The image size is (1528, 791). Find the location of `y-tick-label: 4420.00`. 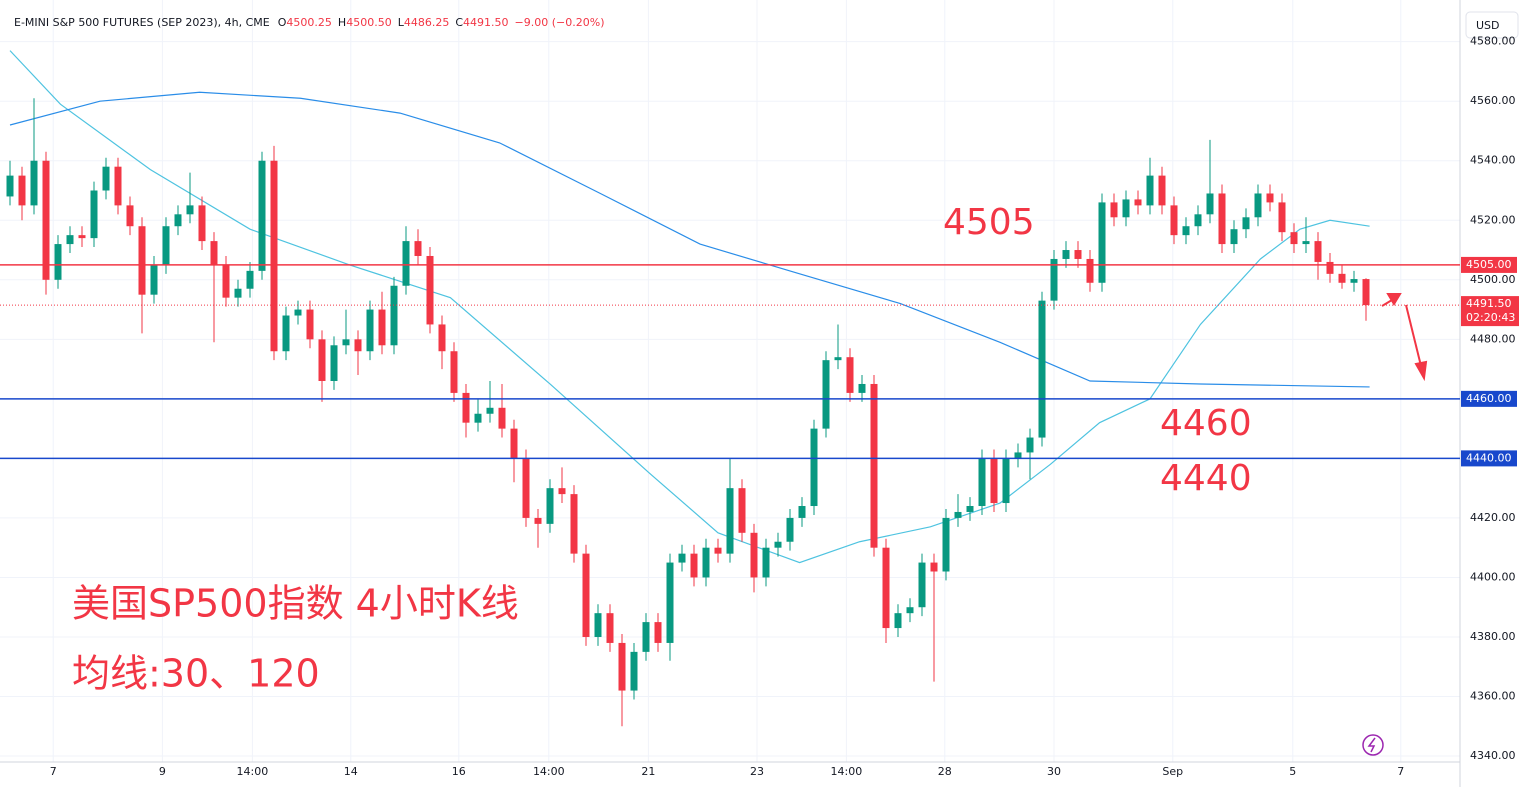

y-tick-label: 4420.00 is located at coordinates (1493, 517).